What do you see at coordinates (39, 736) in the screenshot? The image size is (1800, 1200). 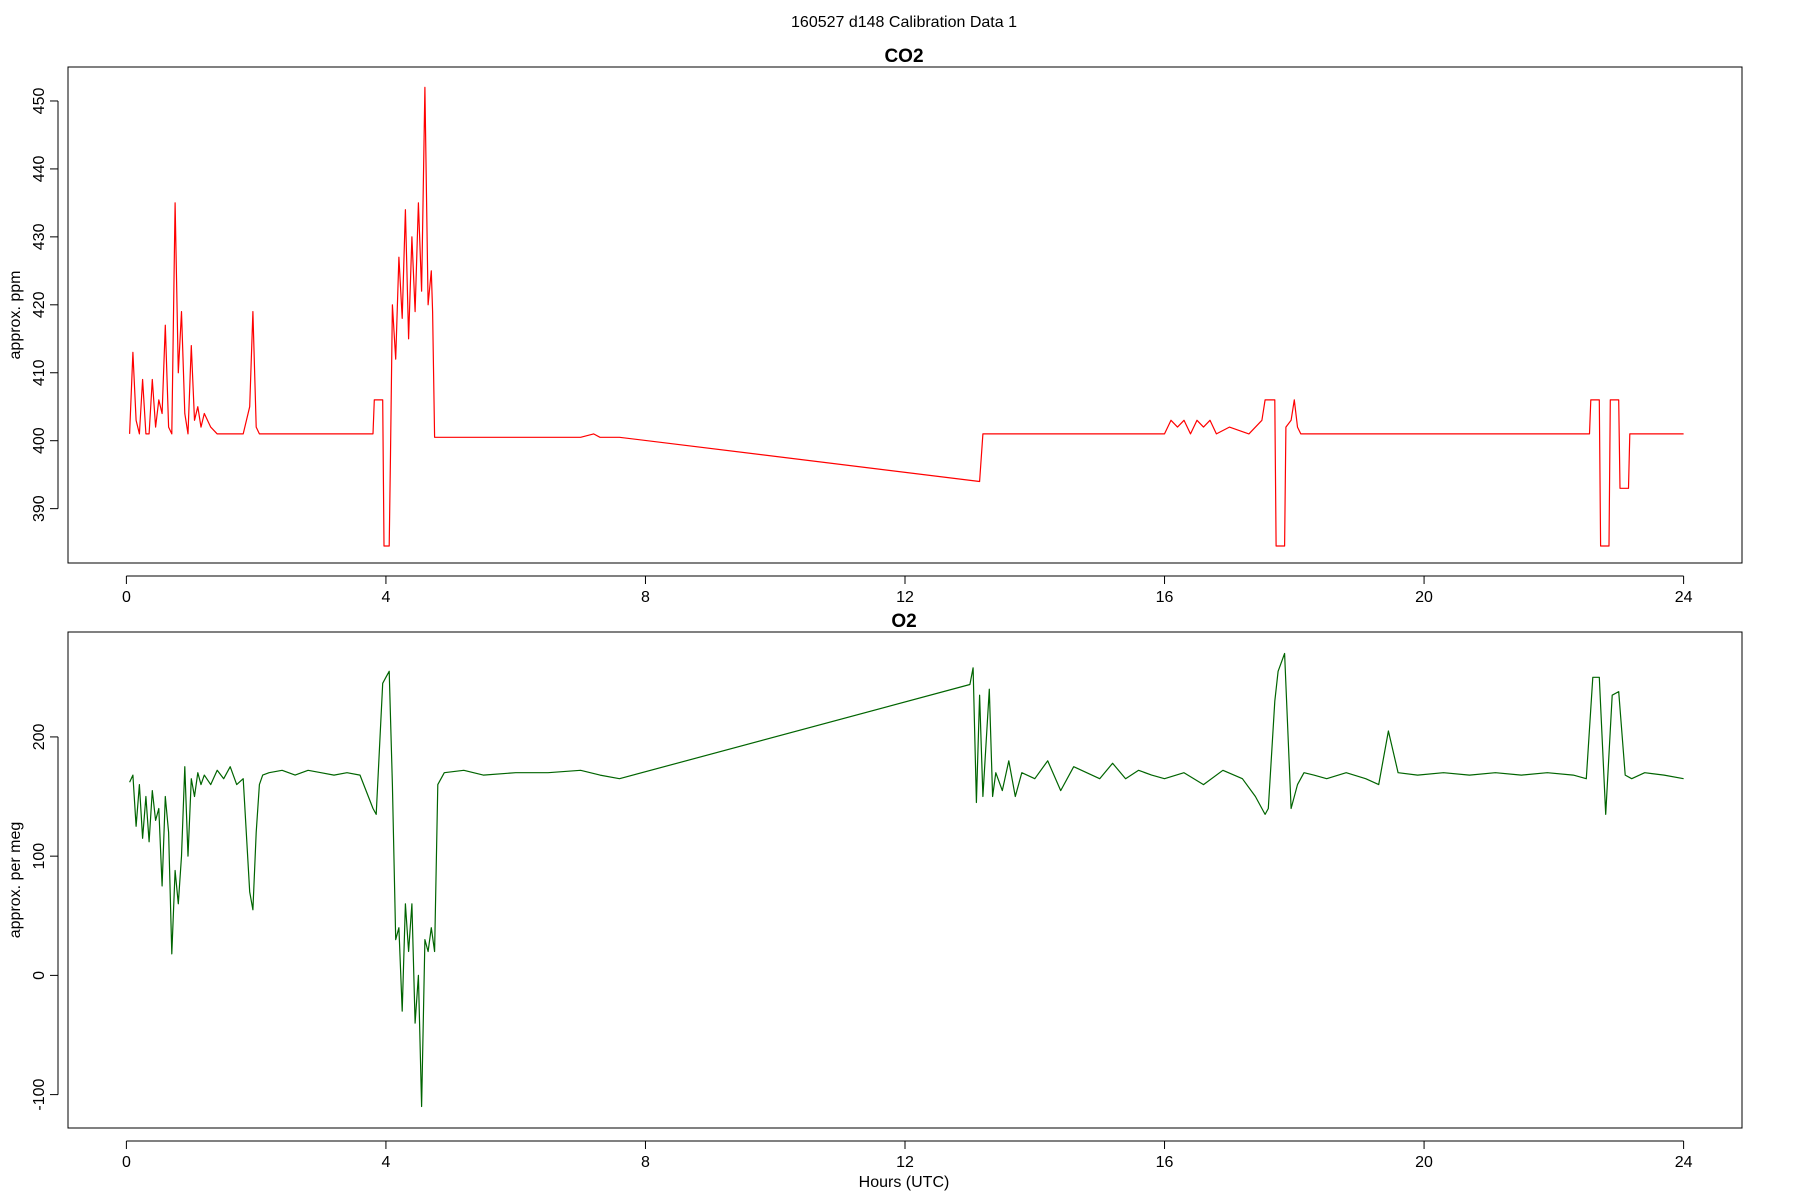 I see `o2-y-tick-label: 200` at bounding box center [39, 736].